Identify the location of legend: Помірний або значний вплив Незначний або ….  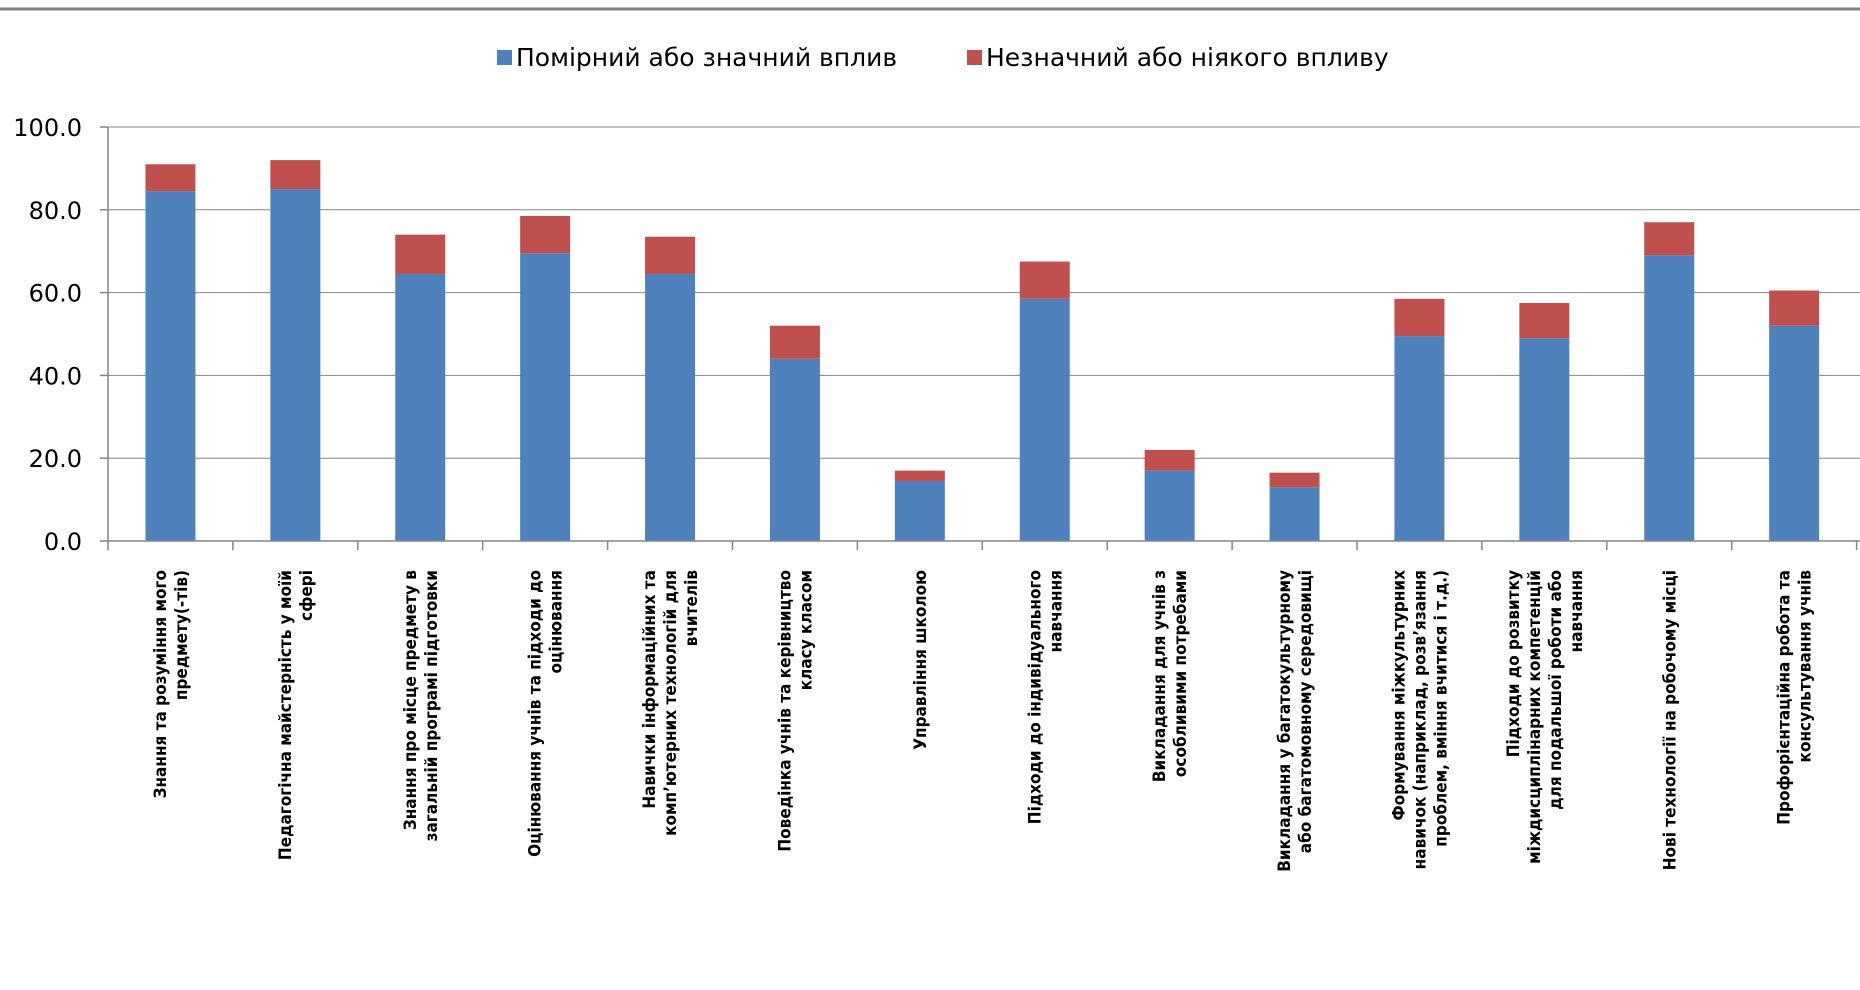
(943, 57).